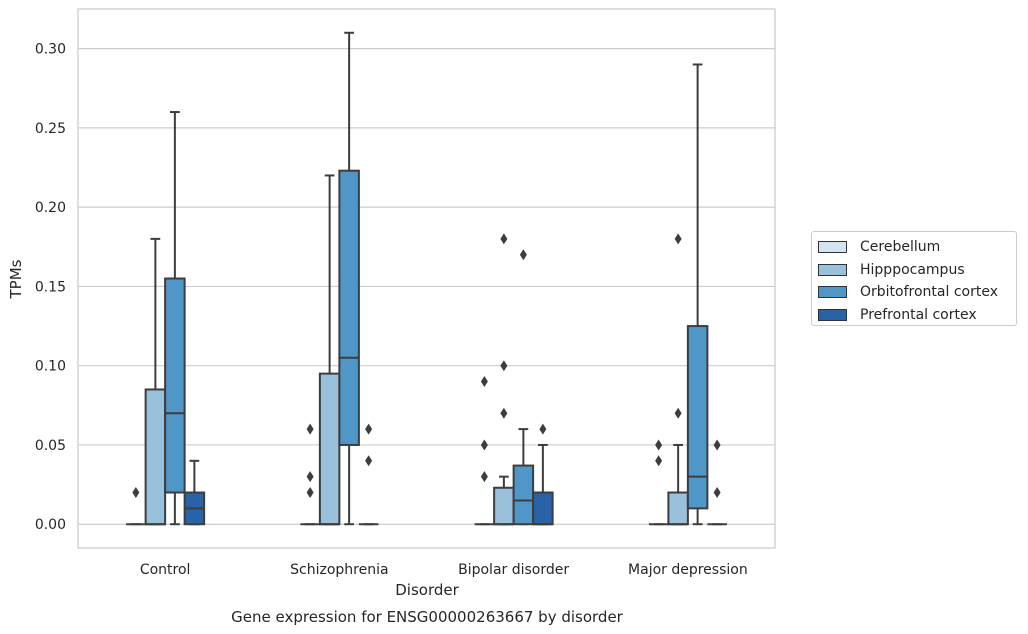 This screenshot has width=1028, height=634. I want to click on legend-item-hippocampus: Hipppocampus, so click(917, 270).